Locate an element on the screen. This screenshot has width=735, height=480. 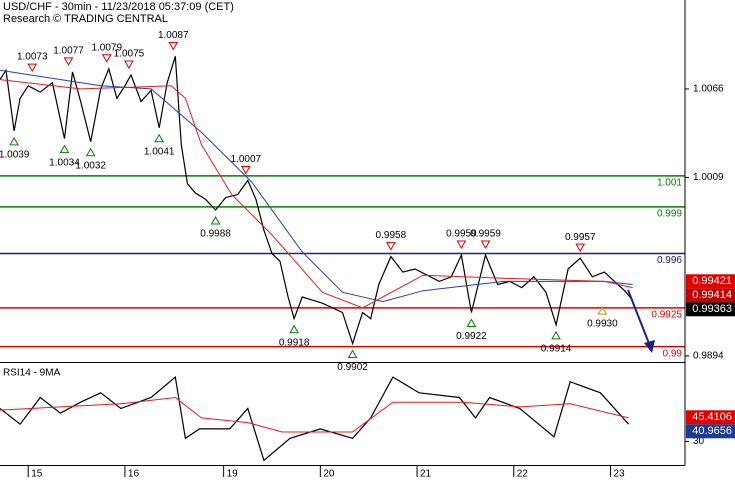
low-label: 1.0039 is located at coordinates (15, 155).